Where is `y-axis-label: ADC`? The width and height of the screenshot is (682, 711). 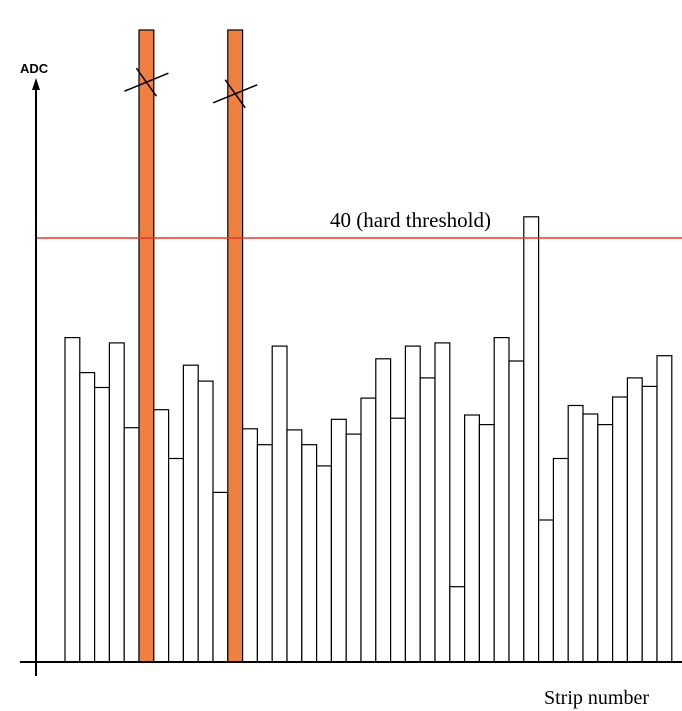
y-axis-label: ADC is located at coordinates (34, 68).